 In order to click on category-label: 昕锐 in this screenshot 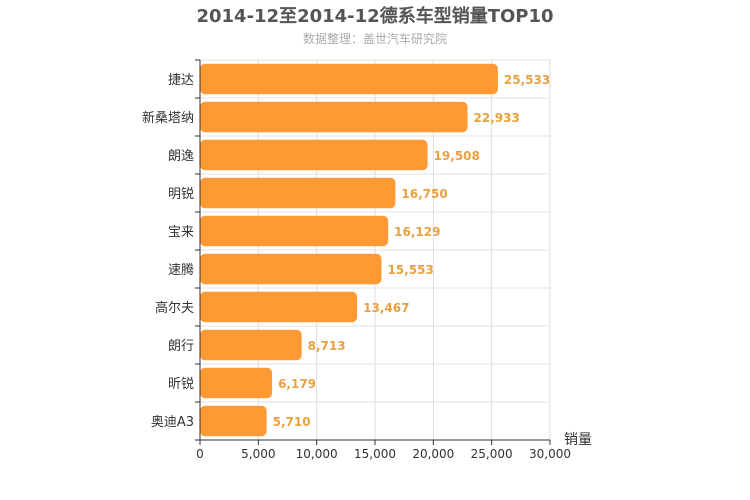, I will do `click(181, 384)`.